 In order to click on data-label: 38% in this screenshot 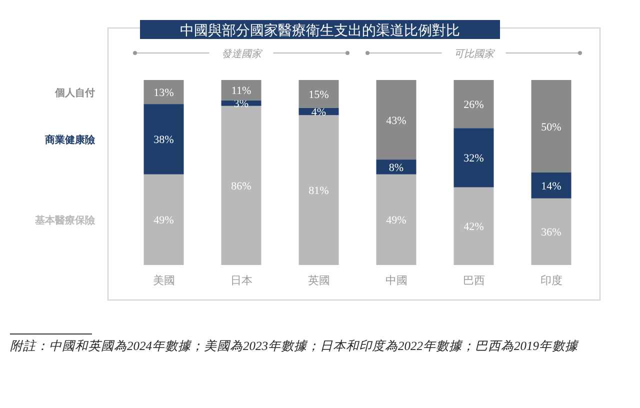, I will do `click(164, 140)`.